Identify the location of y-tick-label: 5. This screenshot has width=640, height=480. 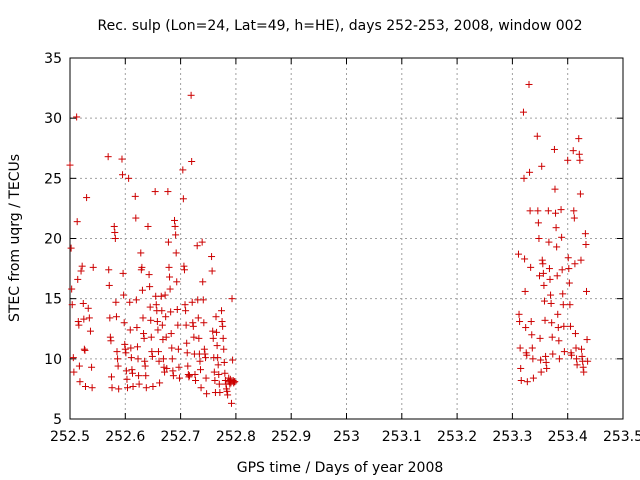
(57, 420).